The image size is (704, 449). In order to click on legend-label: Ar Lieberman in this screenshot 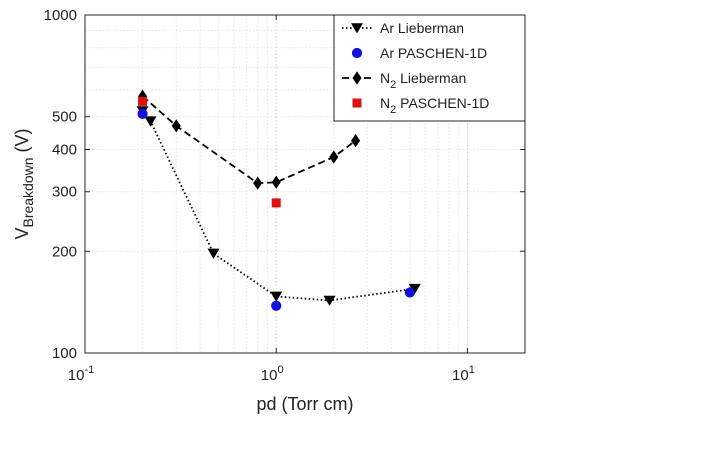, I will do `click(422, 28)`.